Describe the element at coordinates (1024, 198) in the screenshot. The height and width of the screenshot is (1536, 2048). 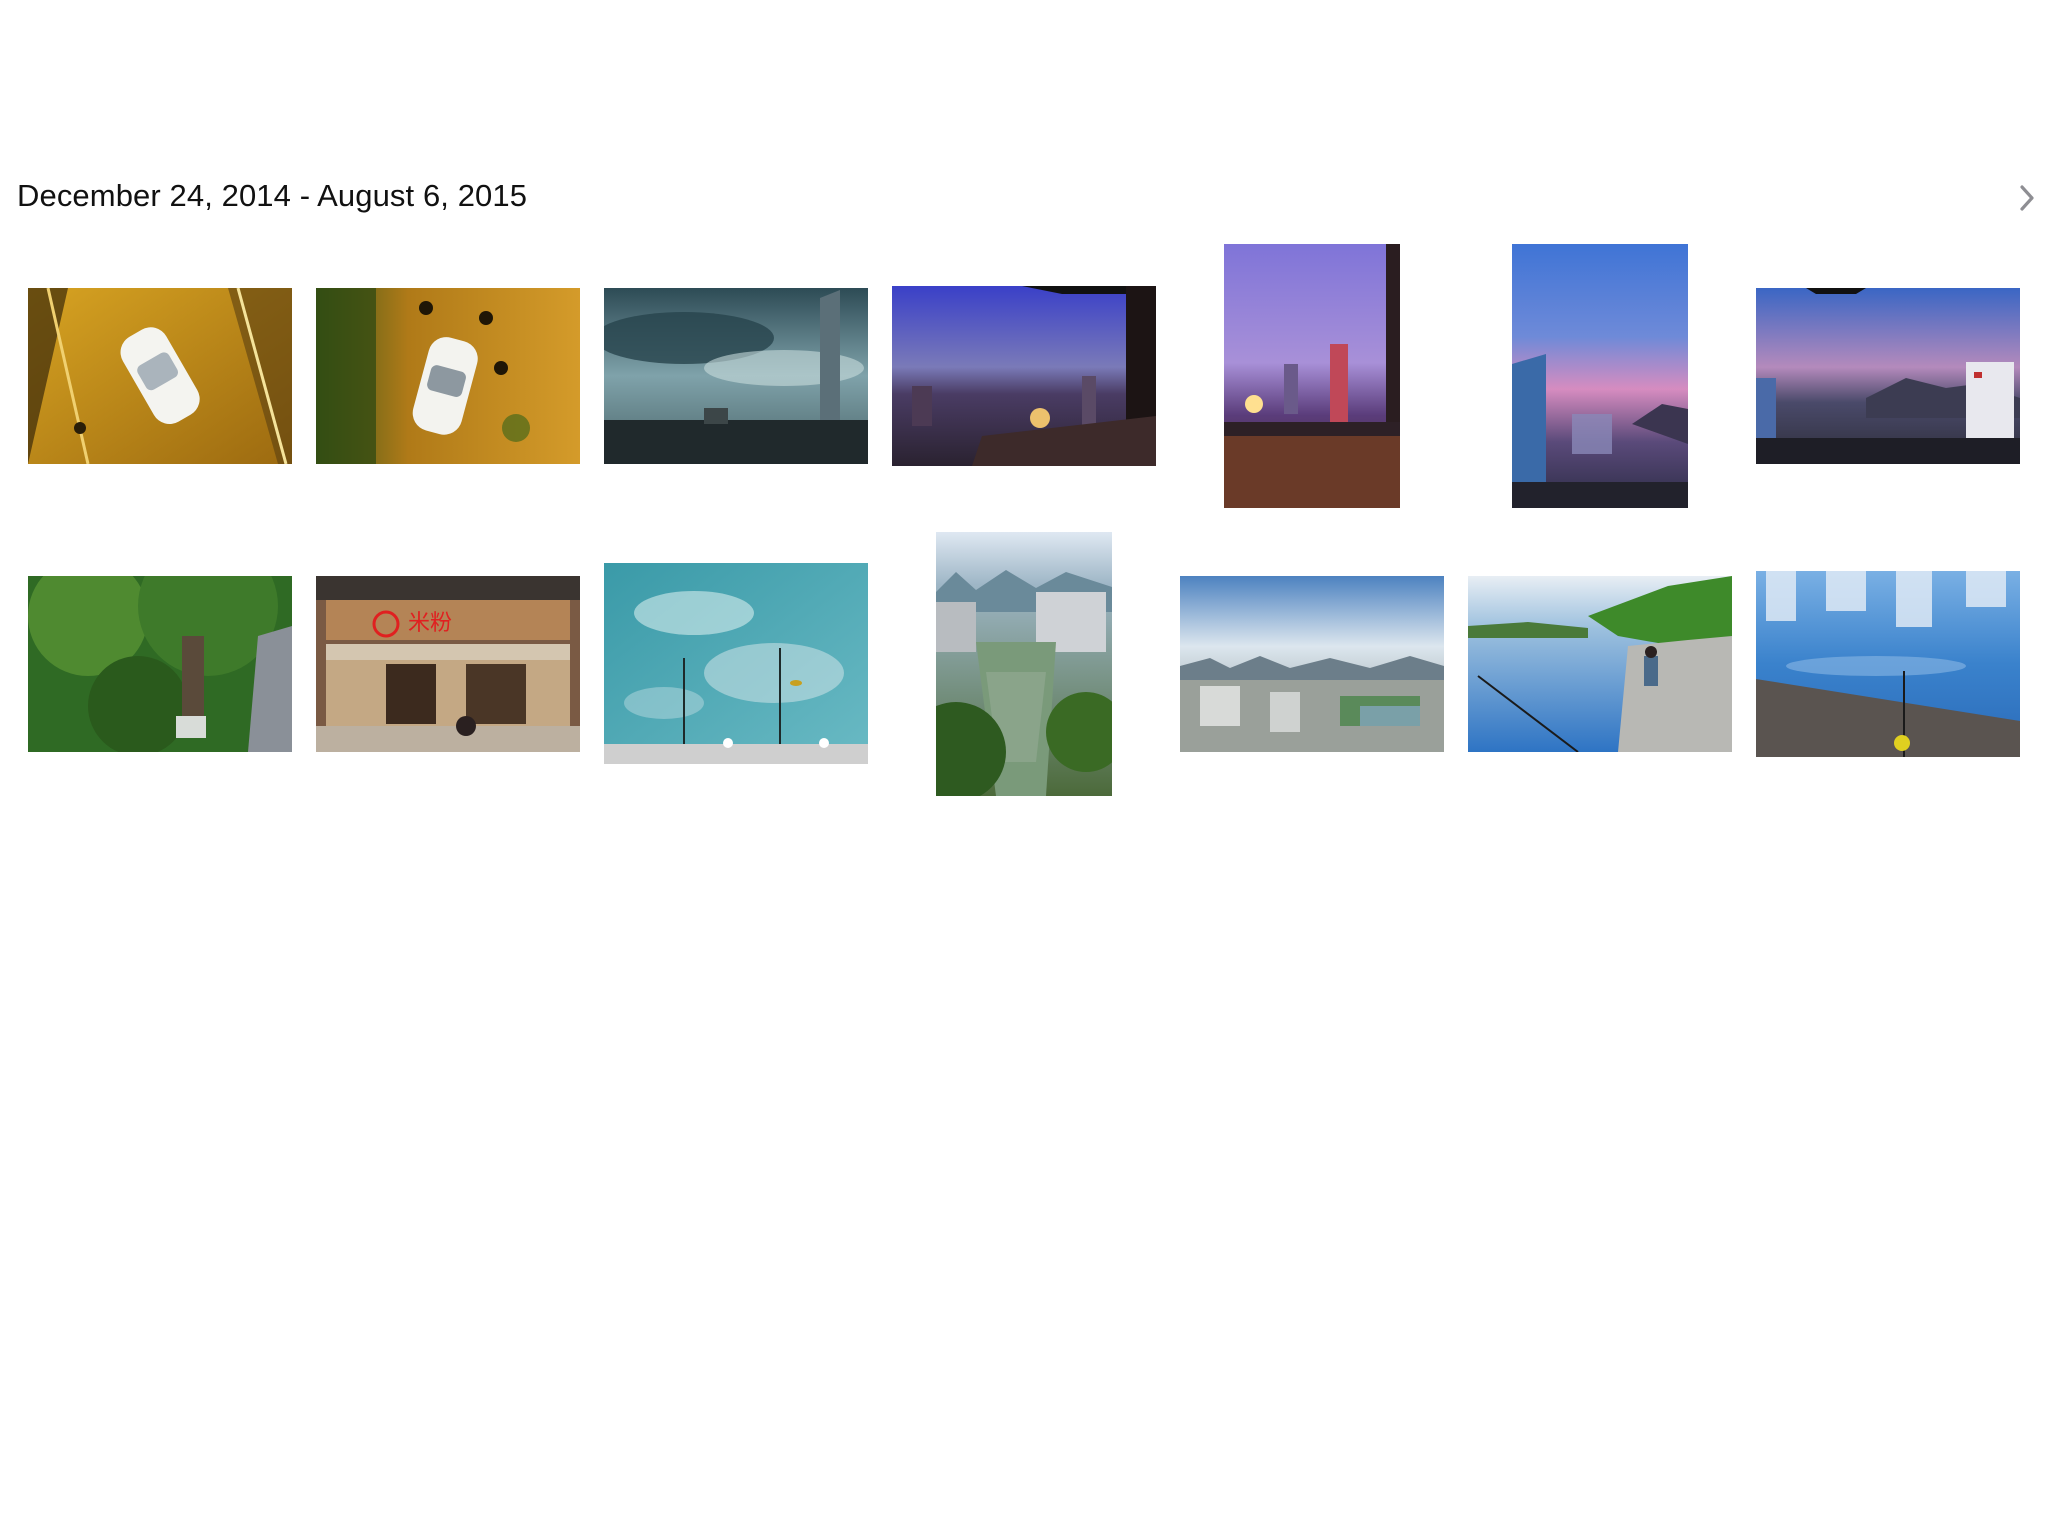
I see `collection-header: December 24, 2014 - August 6, 2015` at that location.